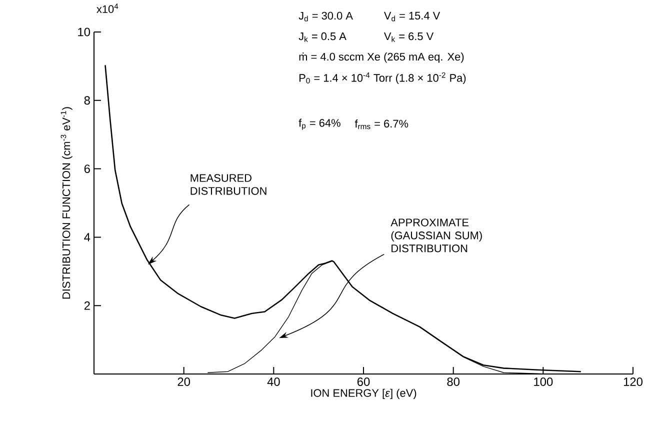 The image size is (666, 428). I want to click on x-tick-label: 100, so click(543, 382).